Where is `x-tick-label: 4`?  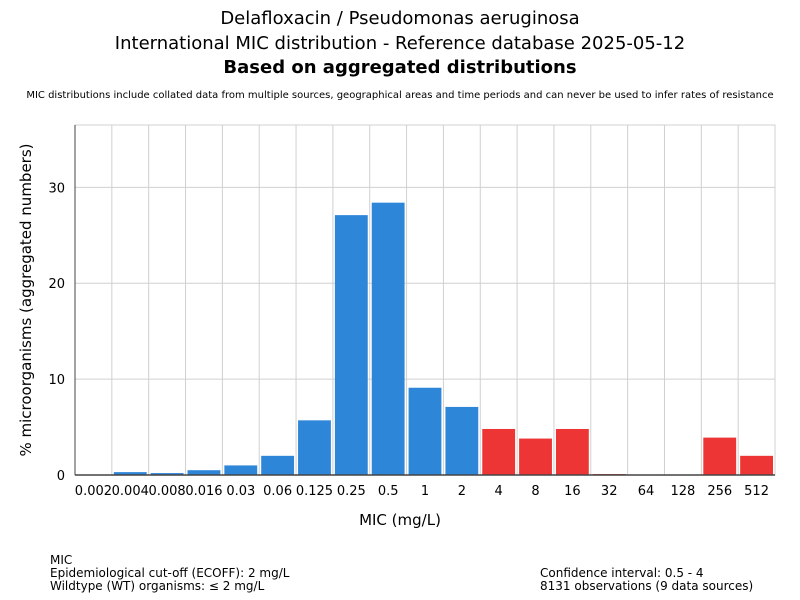 x-tick-label: 4 is located at coordinates (499, 491).